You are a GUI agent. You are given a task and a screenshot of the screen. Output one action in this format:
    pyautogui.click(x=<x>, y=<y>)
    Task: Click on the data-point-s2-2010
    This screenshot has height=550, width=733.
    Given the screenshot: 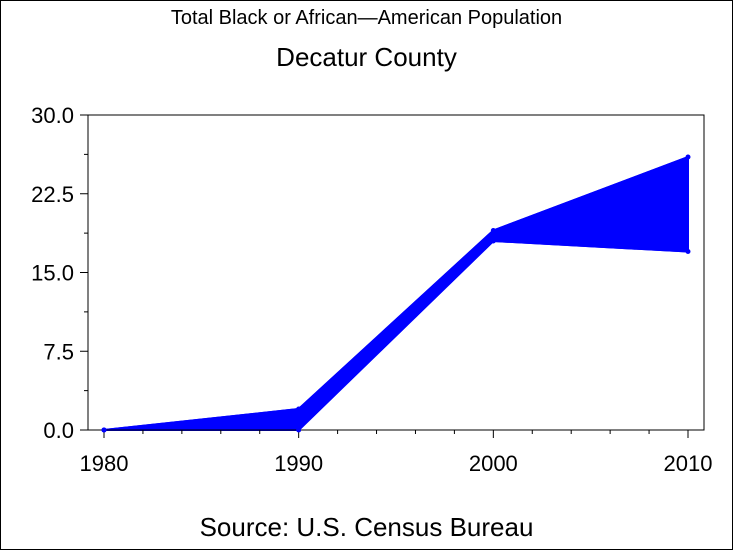 What is the action you would take?
    pyautogui.click(x=688, y=251)
    